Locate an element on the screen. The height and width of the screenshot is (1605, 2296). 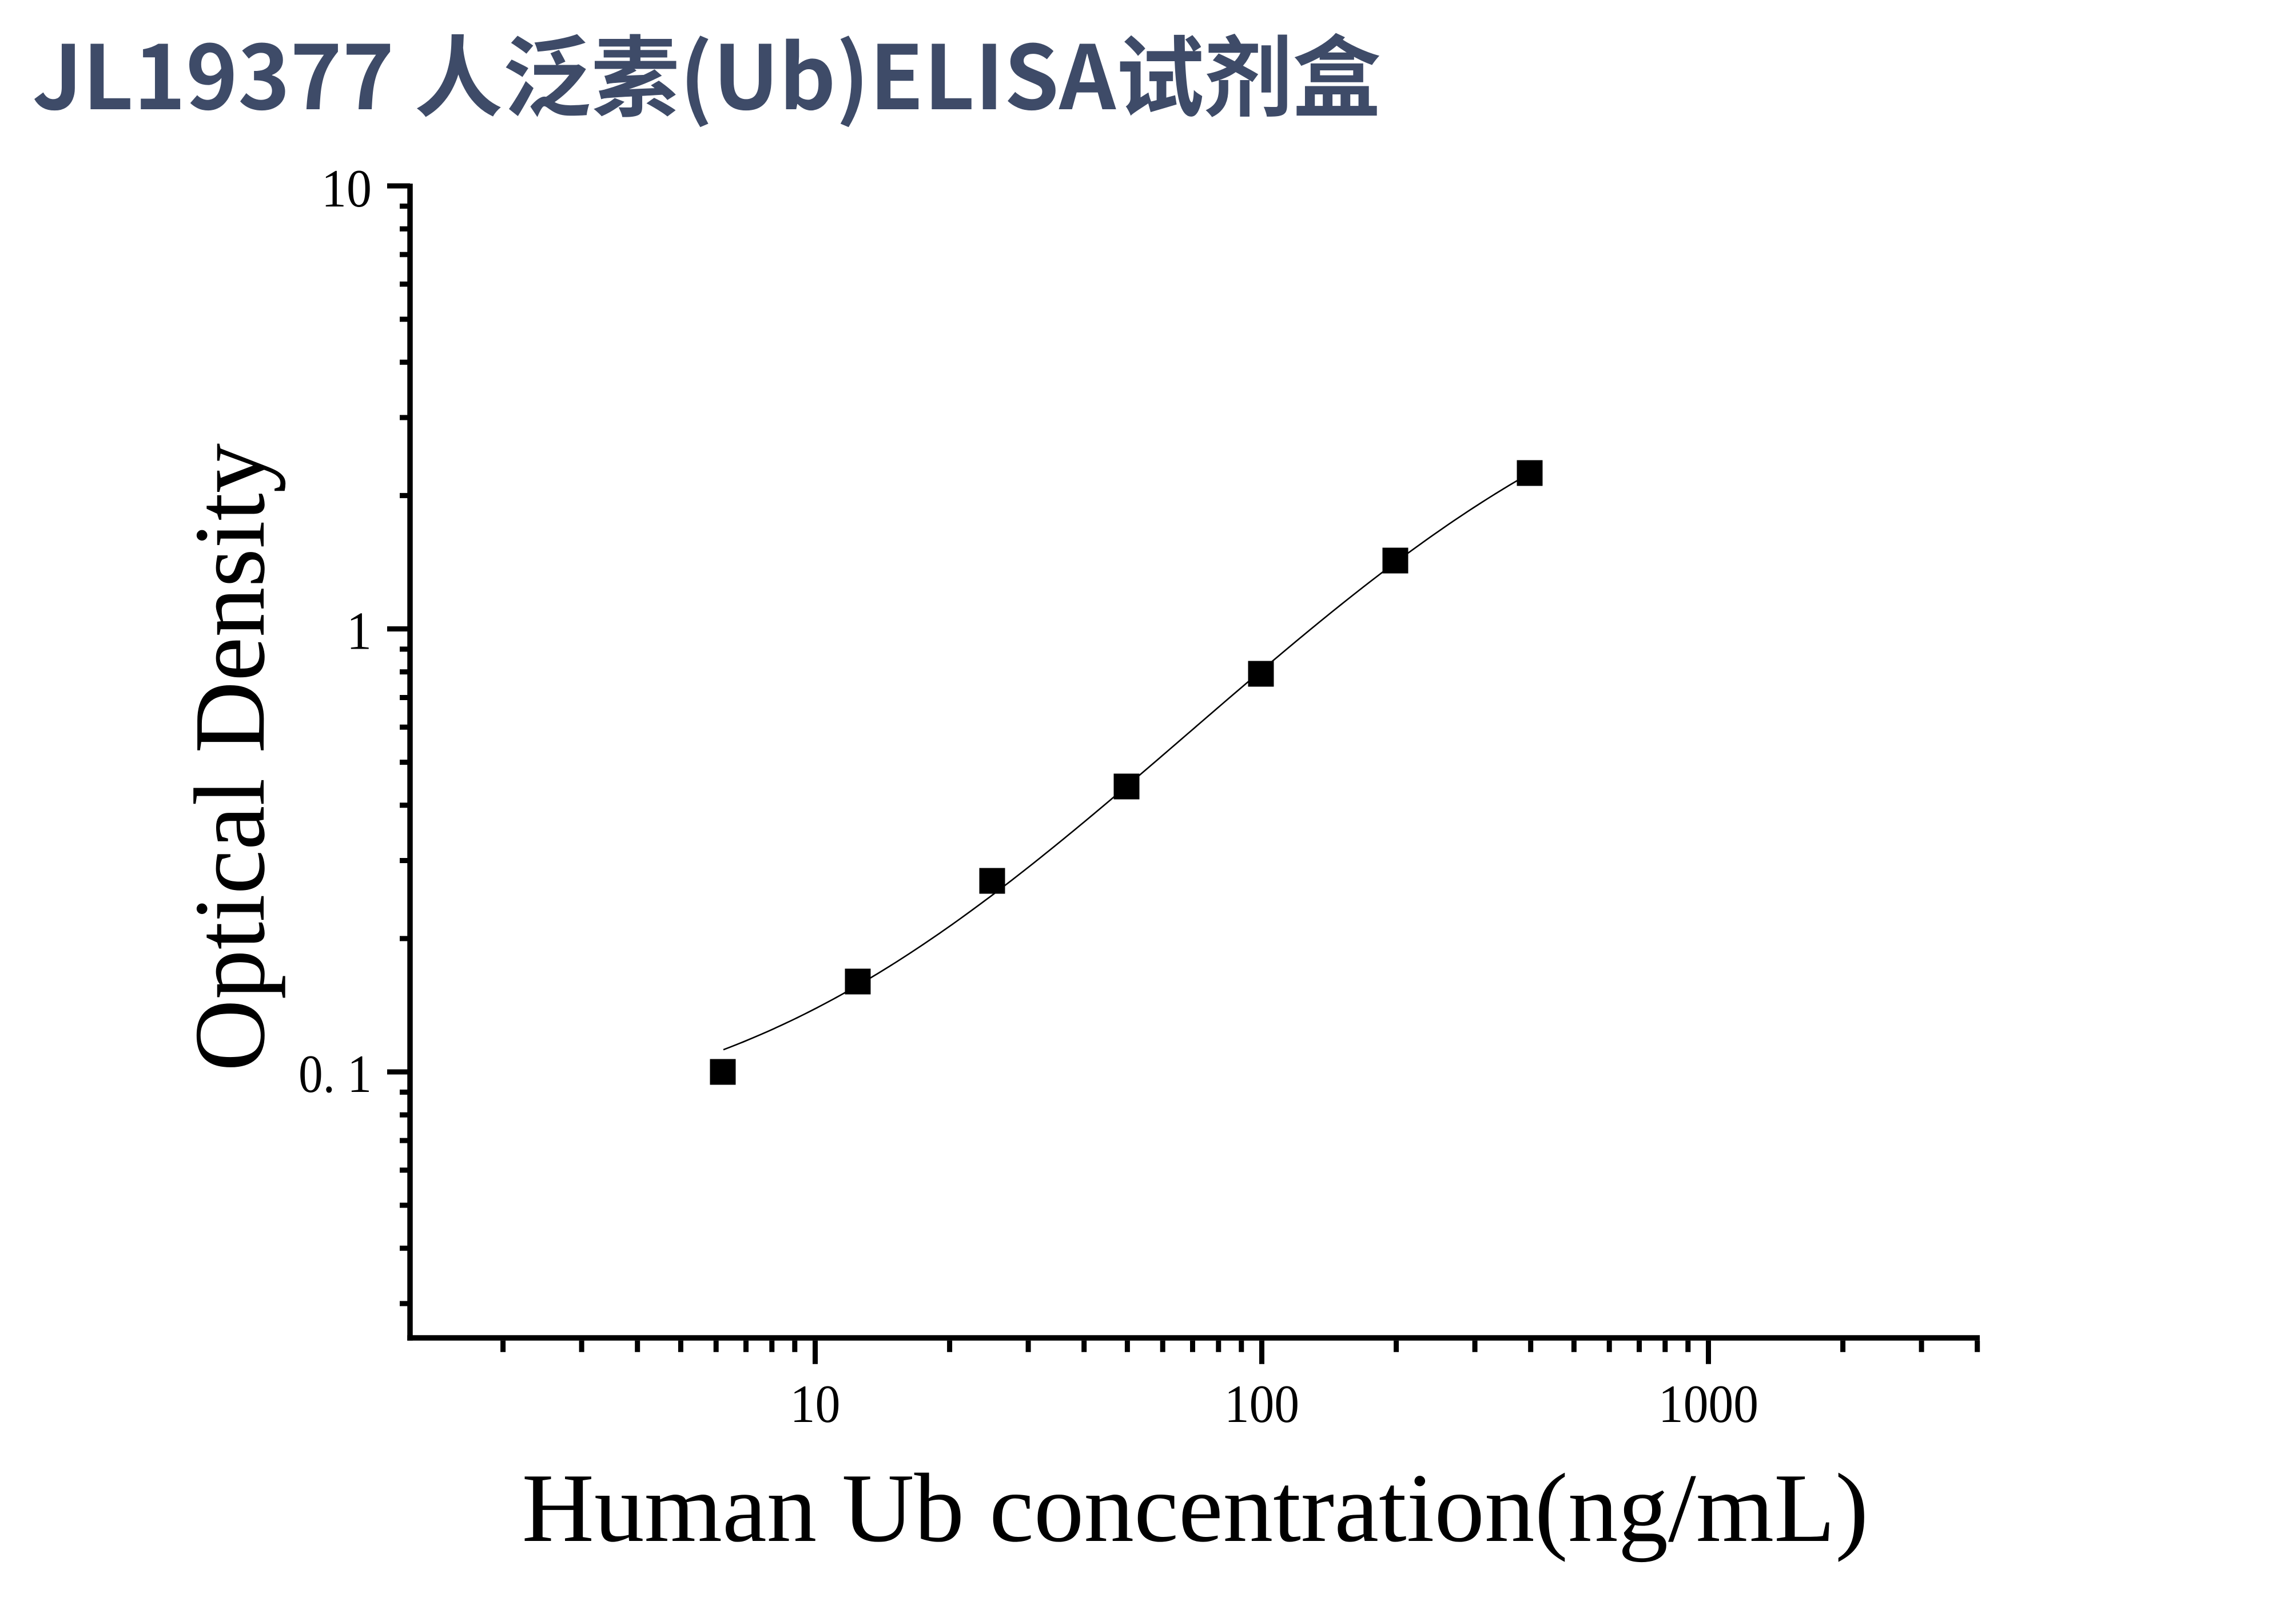
svg-text: 0. 1 is located at coordinates (335, 1074).